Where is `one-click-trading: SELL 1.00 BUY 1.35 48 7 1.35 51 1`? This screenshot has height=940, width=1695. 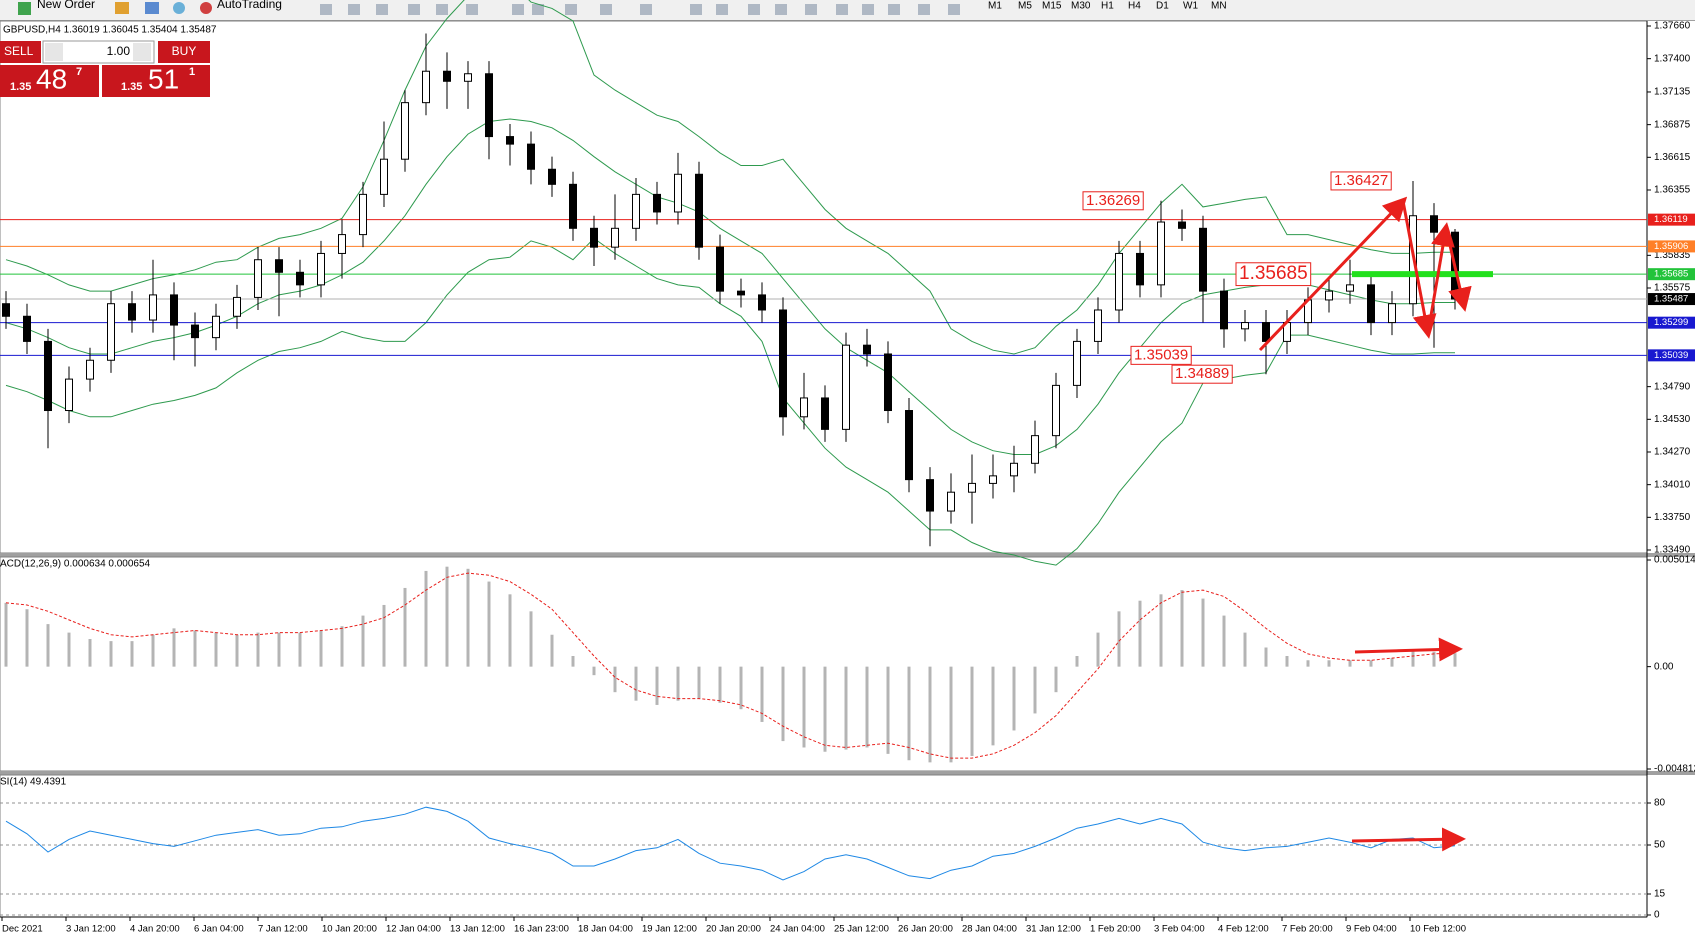
one-click-trading: SELL 1.00 BUY 1.35 48 7 1.35 51 1 is located at coordinates (105, 68).